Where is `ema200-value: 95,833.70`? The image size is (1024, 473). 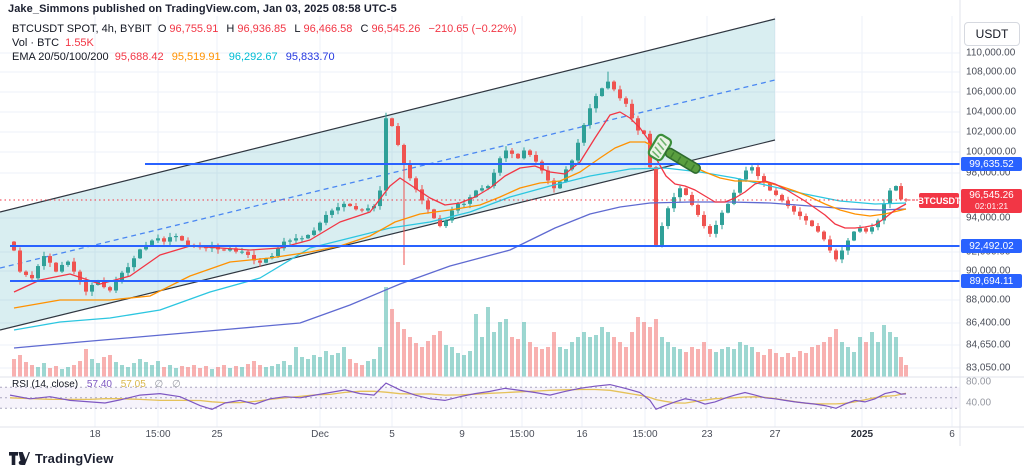 ema200-value: 95,833.70 is located at coordinates (310, 57).